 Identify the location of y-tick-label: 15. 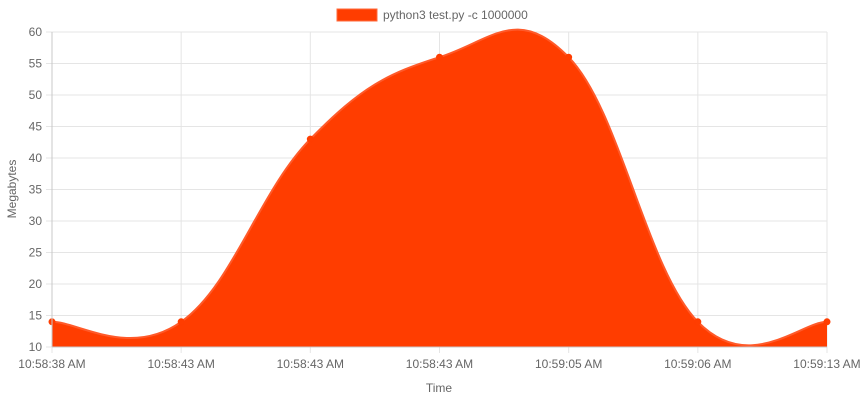
(36, 316).